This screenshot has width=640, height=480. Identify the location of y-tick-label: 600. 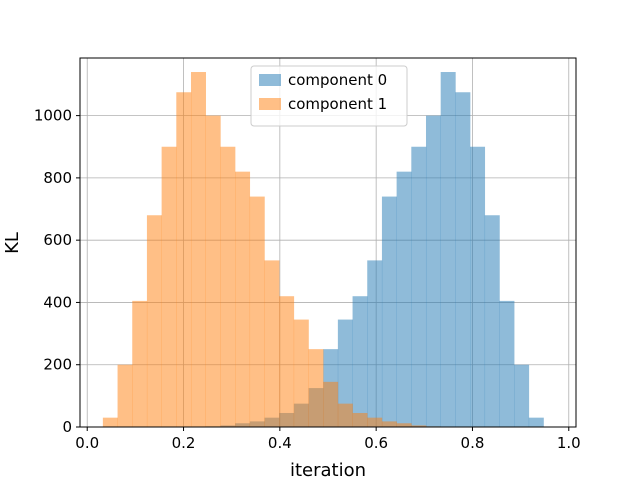
(57, 240).